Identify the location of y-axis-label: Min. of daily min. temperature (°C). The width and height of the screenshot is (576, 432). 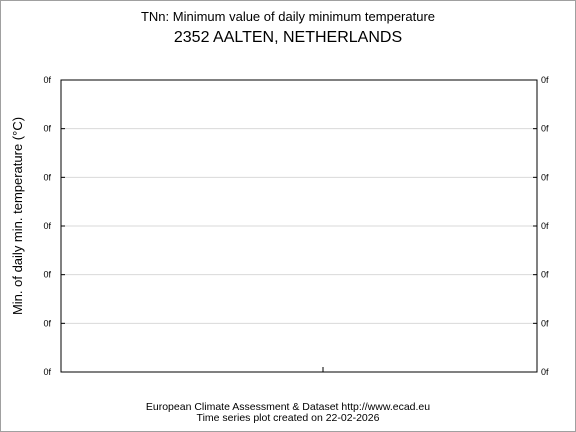
(17, 216).